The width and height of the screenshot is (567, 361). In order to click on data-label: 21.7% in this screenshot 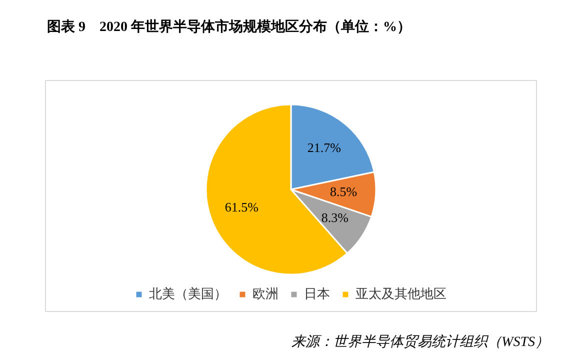, I will do `click(324, 147)`.